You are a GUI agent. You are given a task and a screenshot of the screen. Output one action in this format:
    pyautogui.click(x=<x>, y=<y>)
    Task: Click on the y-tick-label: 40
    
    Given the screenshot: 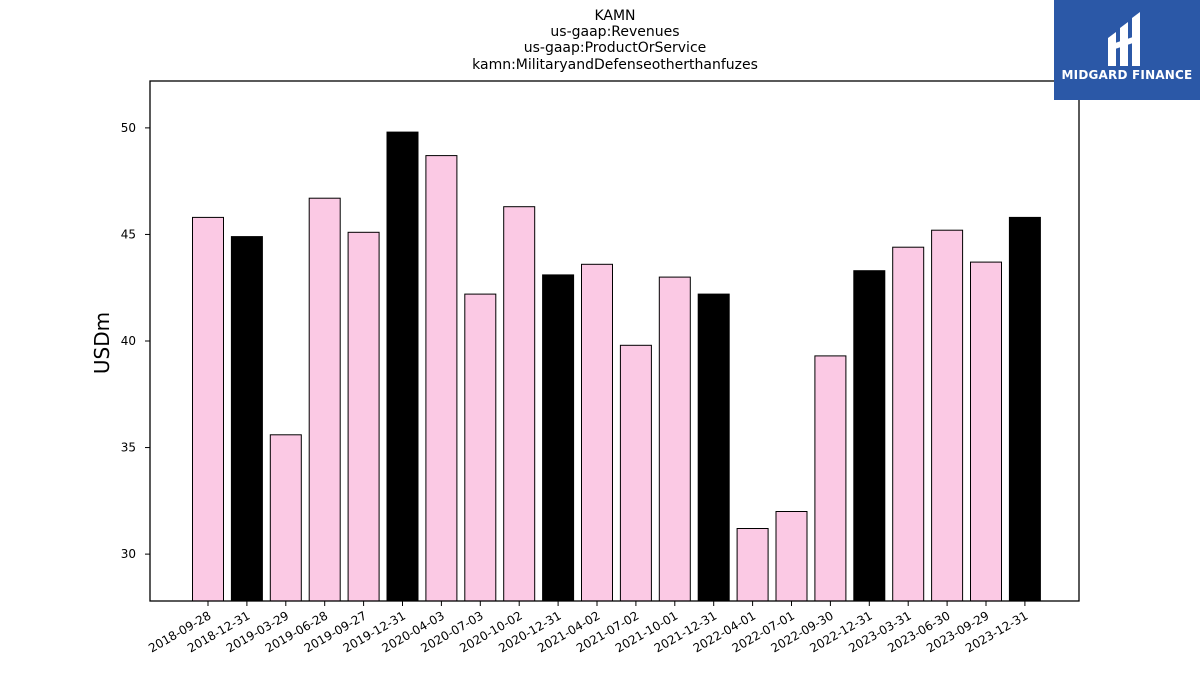 What is the action you would take?
    pyautogui.click(x=128, y=341)
    